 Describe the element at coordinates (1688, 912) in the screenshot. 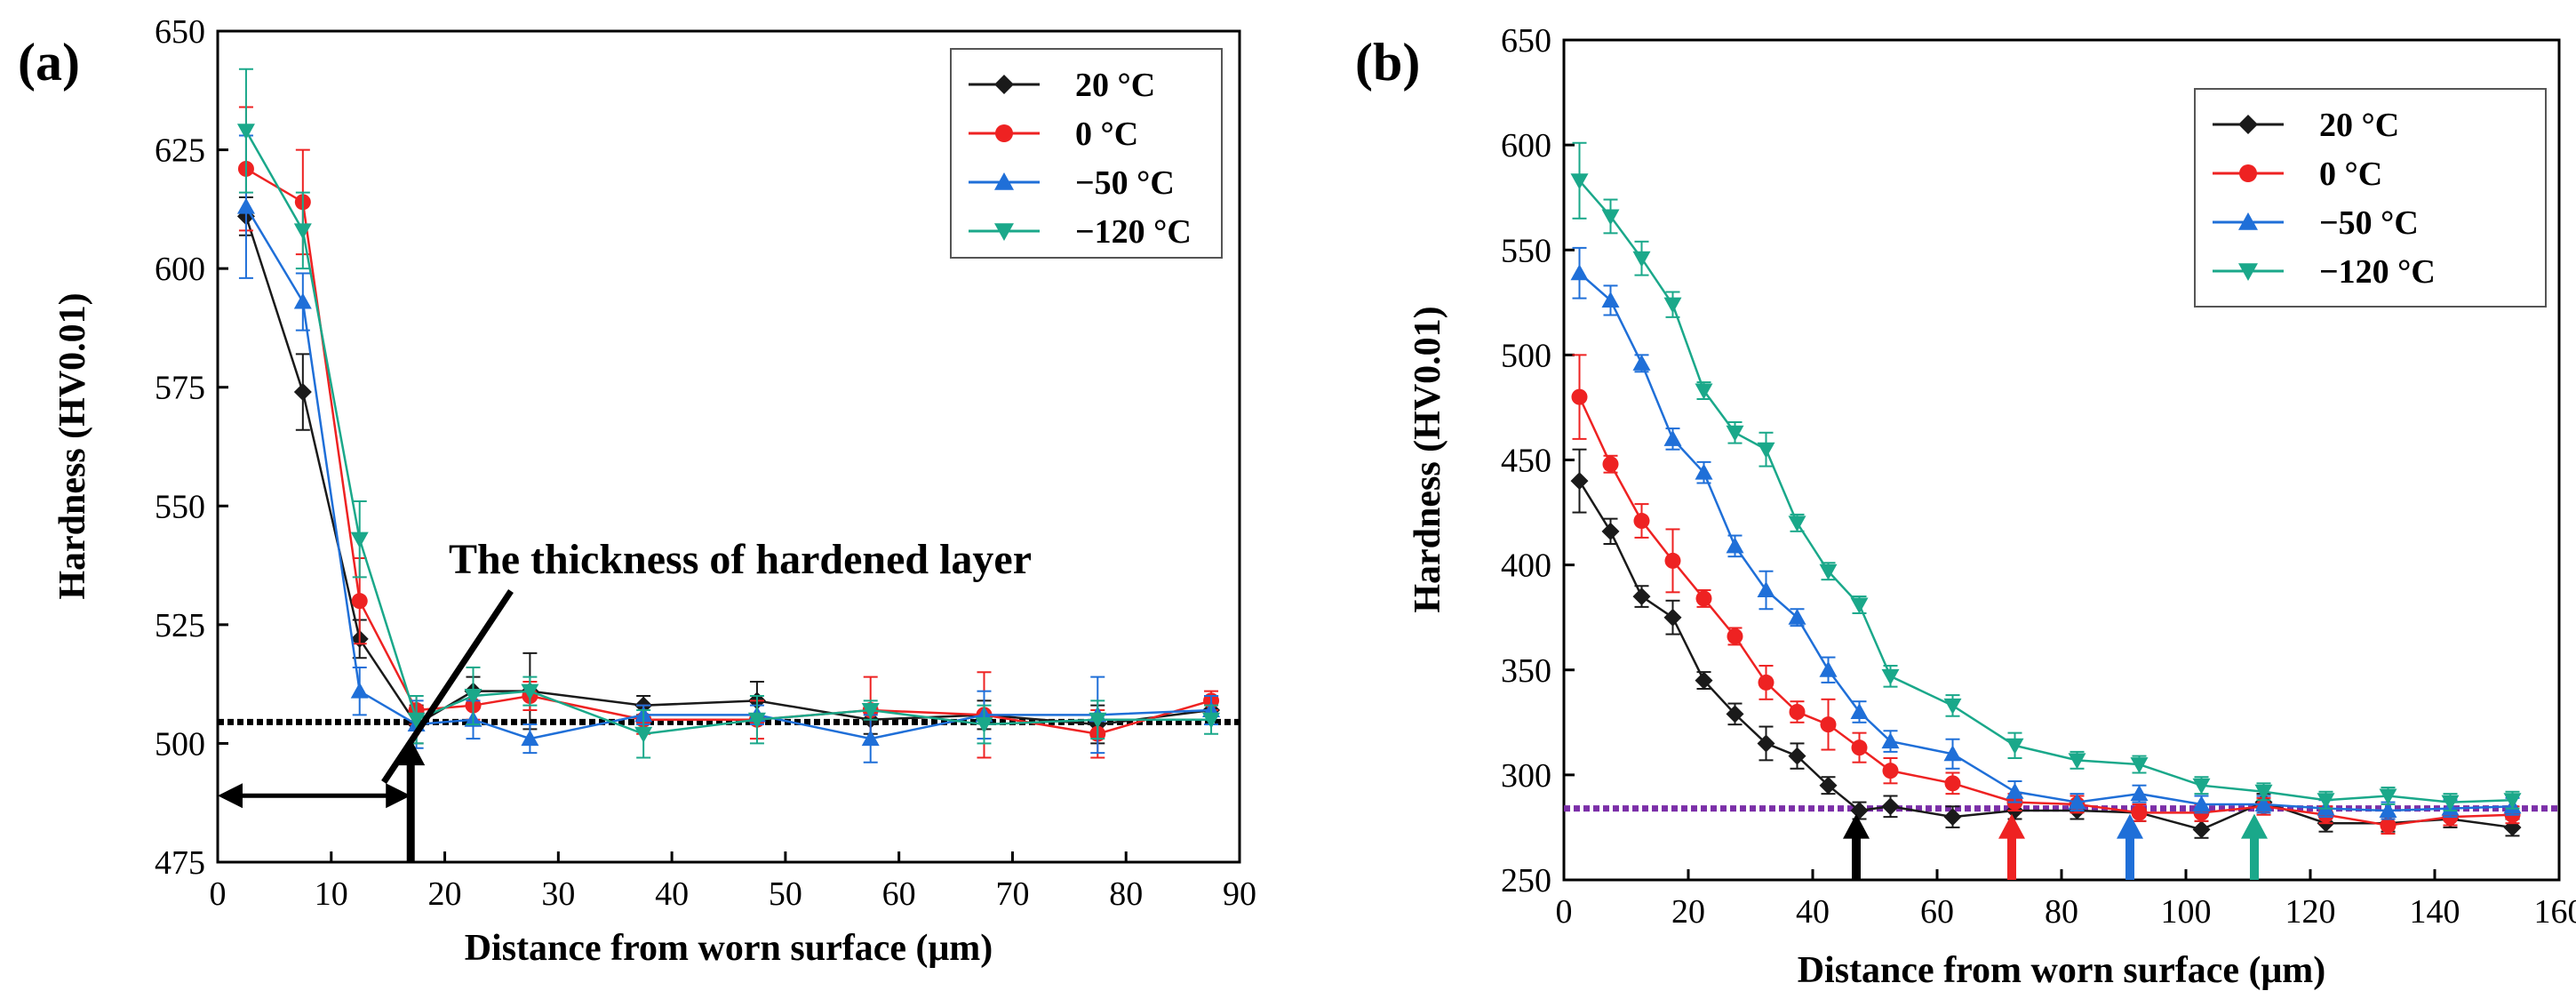

I see `b-xtick-label: 20` at that location.